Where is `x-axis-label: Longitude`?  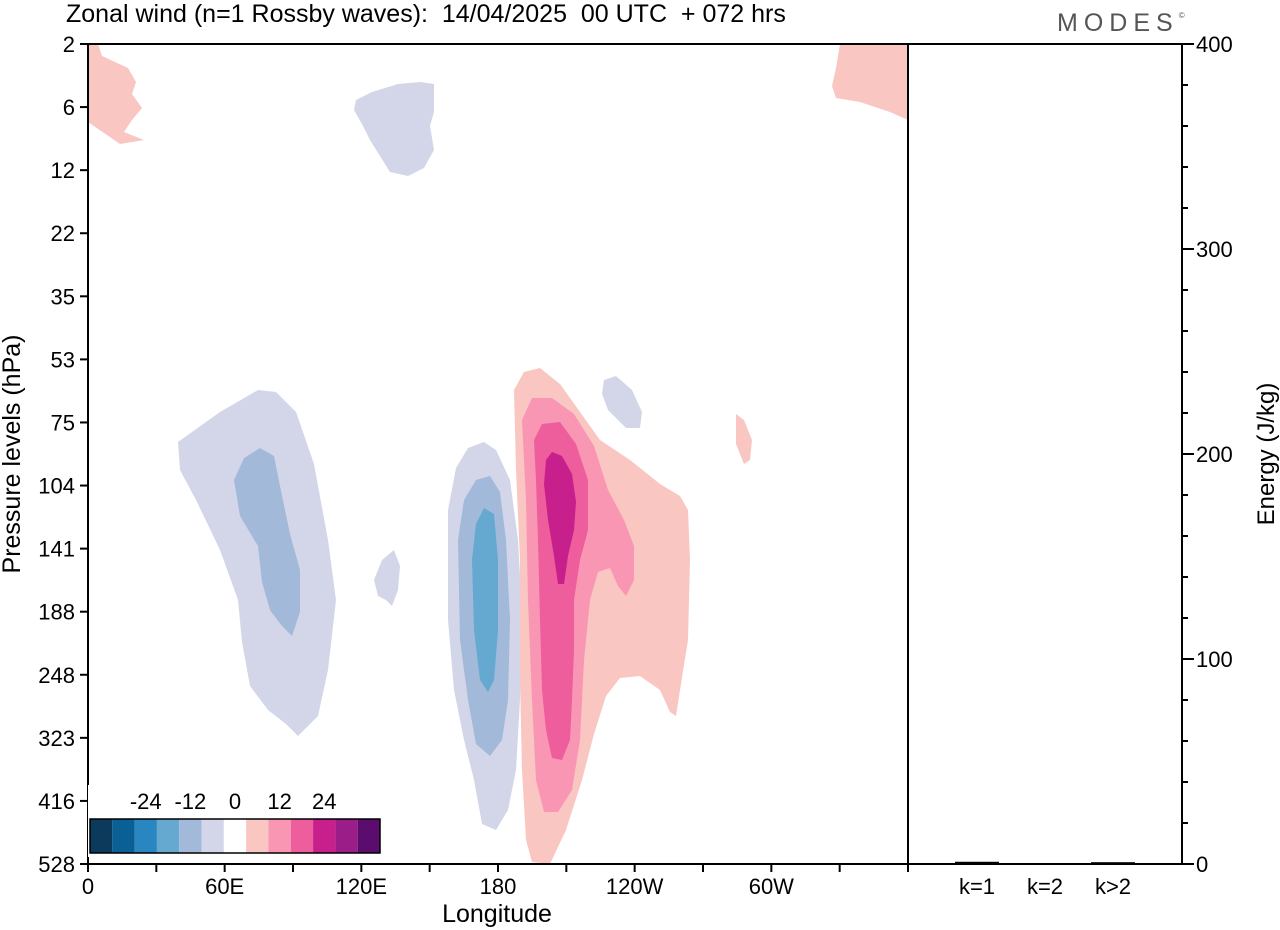
x-axis-label: Longitude is located at coordinates (497, 914).